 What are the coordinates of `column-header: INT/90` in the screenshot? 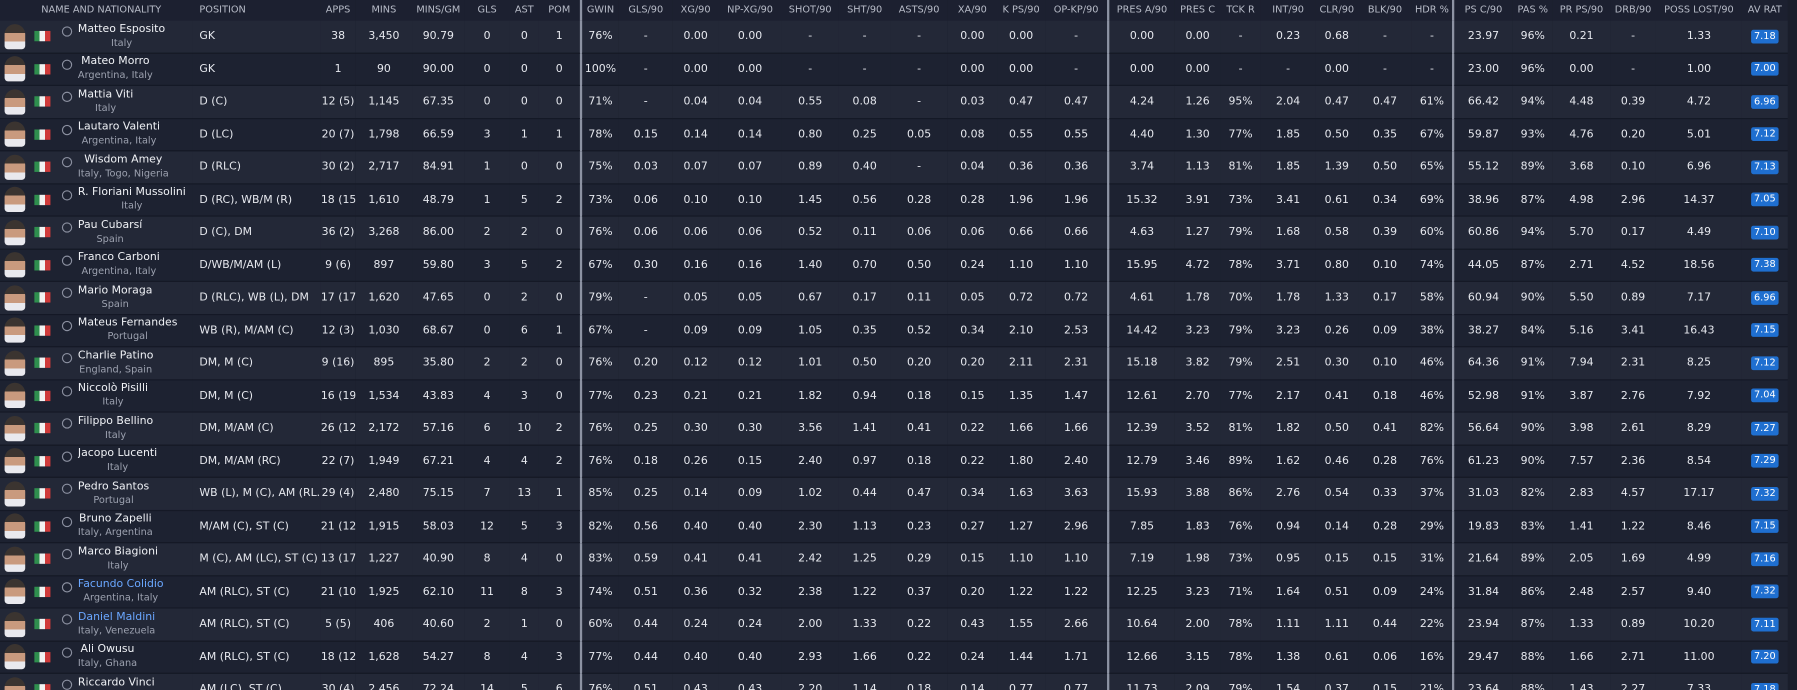 It's located at (1288, 10).